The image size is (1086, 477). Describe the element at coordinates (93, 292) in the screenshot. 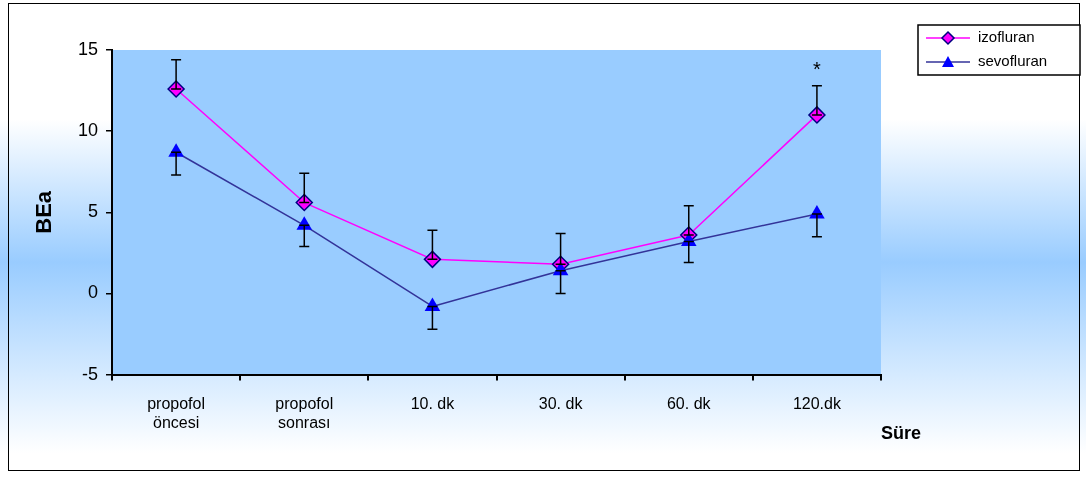

I see `y-tick-label: 0` at that location.